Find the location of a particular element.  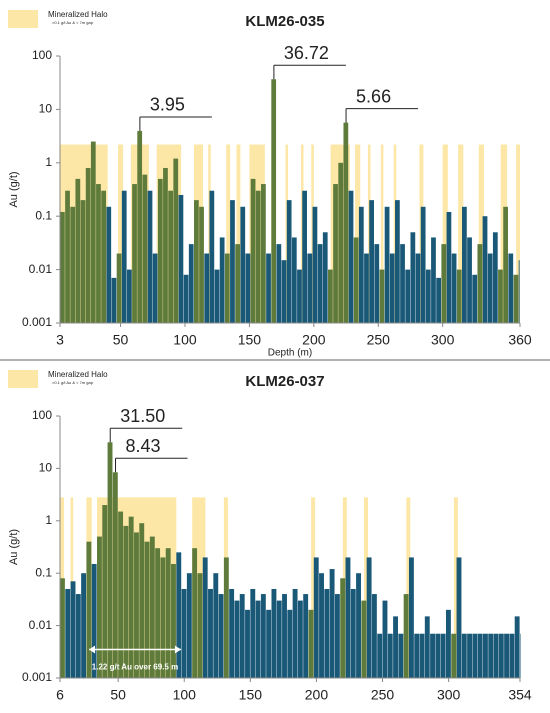

legend-label: Mineralized Halo is located at coordinates (78, 14).